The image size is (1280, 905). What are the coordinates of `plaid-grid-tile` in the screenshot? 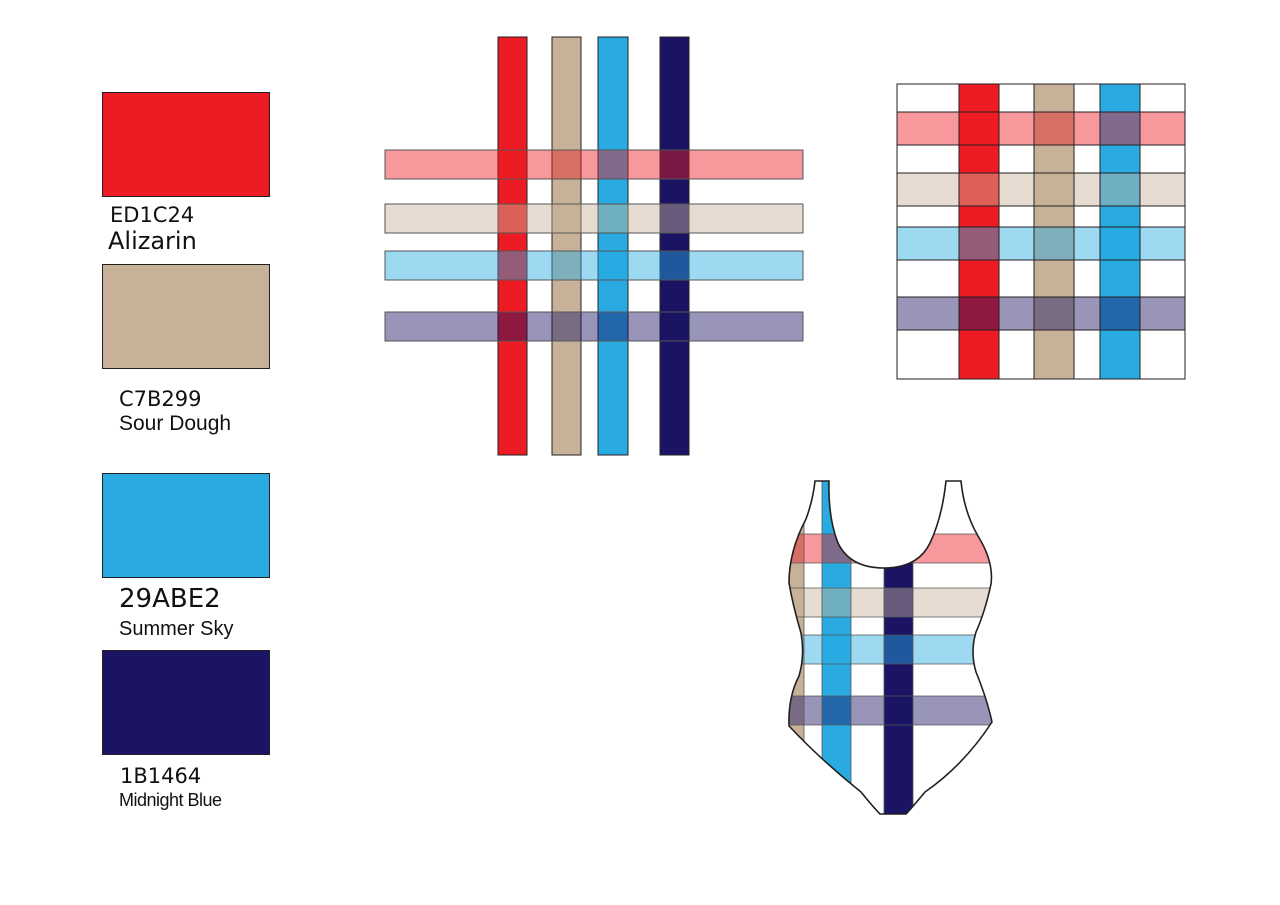 It's located at (1041, 231).